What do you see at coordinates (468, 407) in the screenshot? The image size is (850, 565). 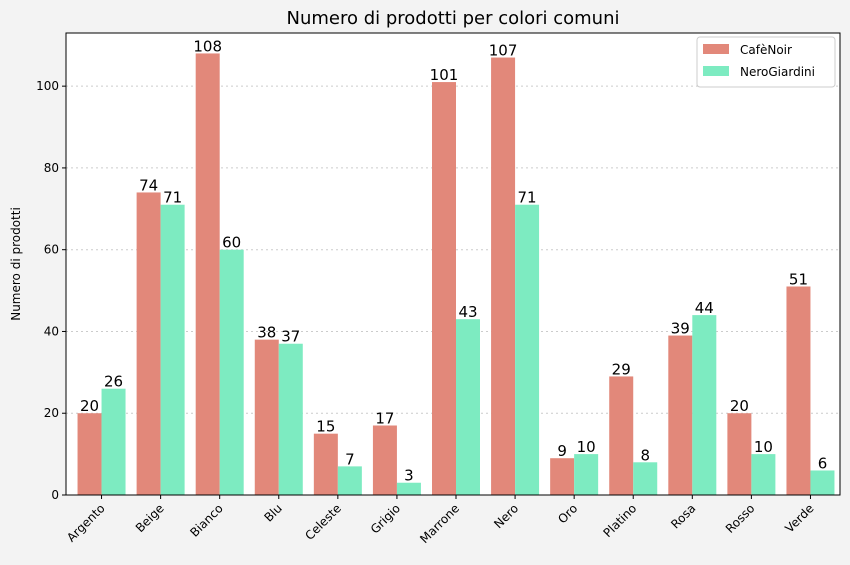 I see `bar-nerogiardini-marrone` at bounding box center [468, 407].